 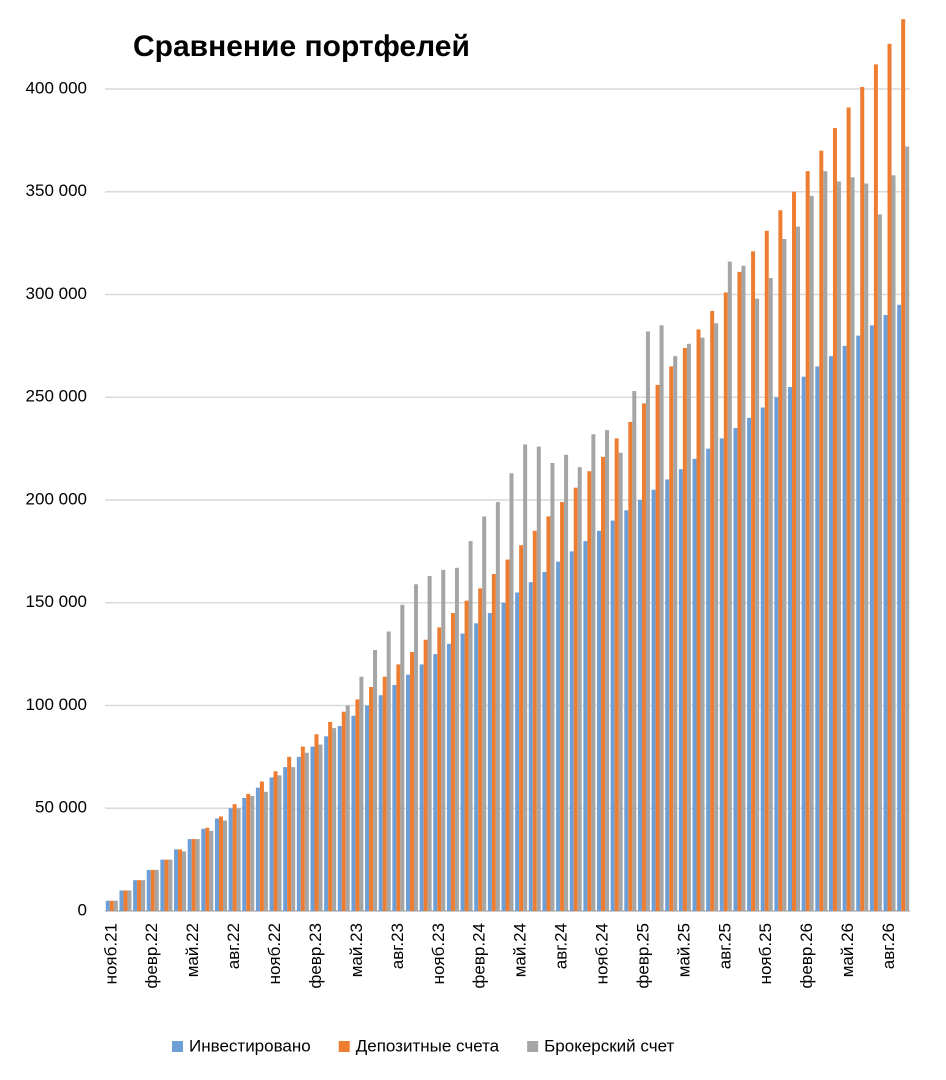 I want to click on x-tick-label: нояб.23, so click(x=438, y=953).